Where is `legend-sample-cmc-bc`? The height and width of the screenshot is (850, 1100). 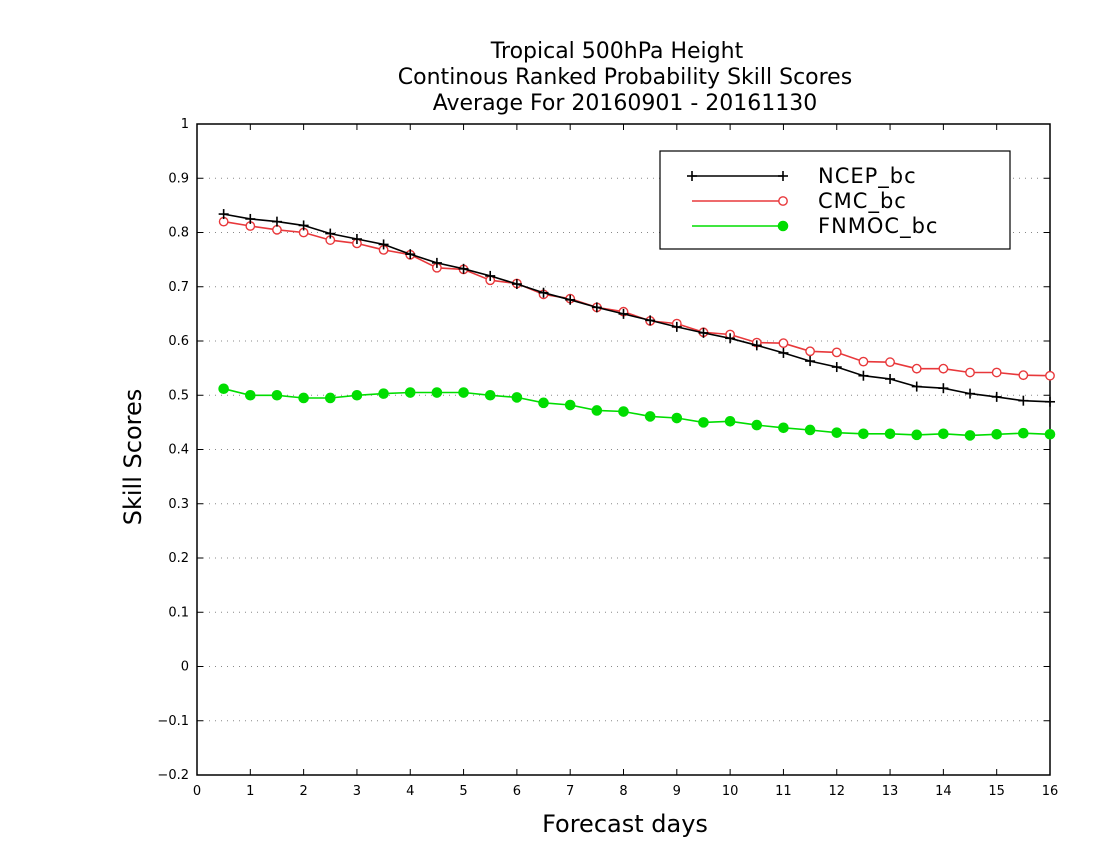
legend-sample-cmc-bc is located at coordinates (740, 201).